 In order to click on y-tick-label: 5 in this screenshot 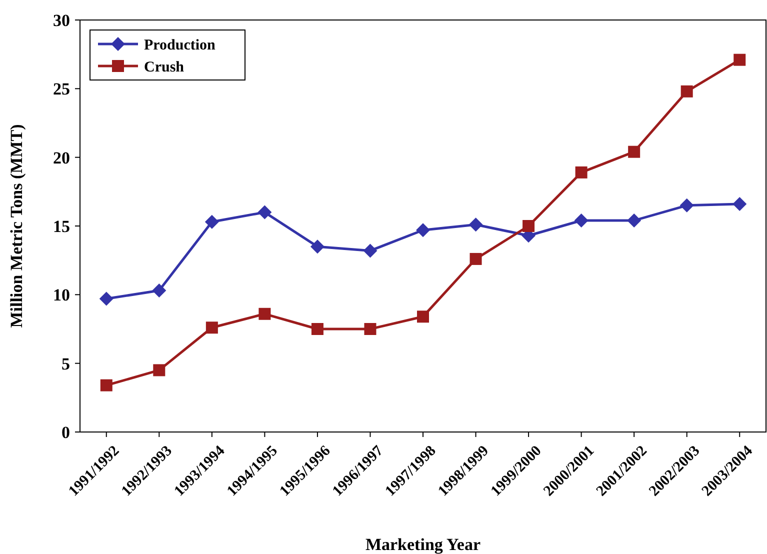, I will do `click(66, 364)`.